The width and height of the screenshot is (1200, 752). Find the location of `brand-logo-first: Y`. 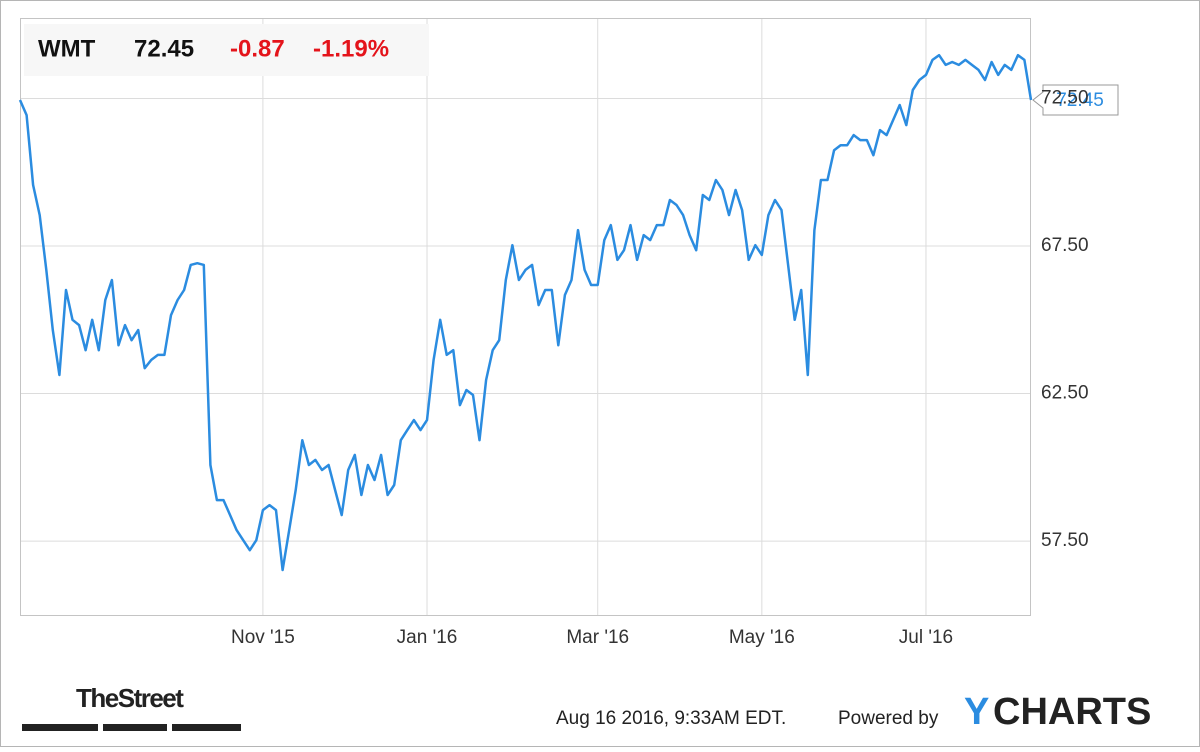

brand-logo-first: Y is located at coordinates (976, 712).